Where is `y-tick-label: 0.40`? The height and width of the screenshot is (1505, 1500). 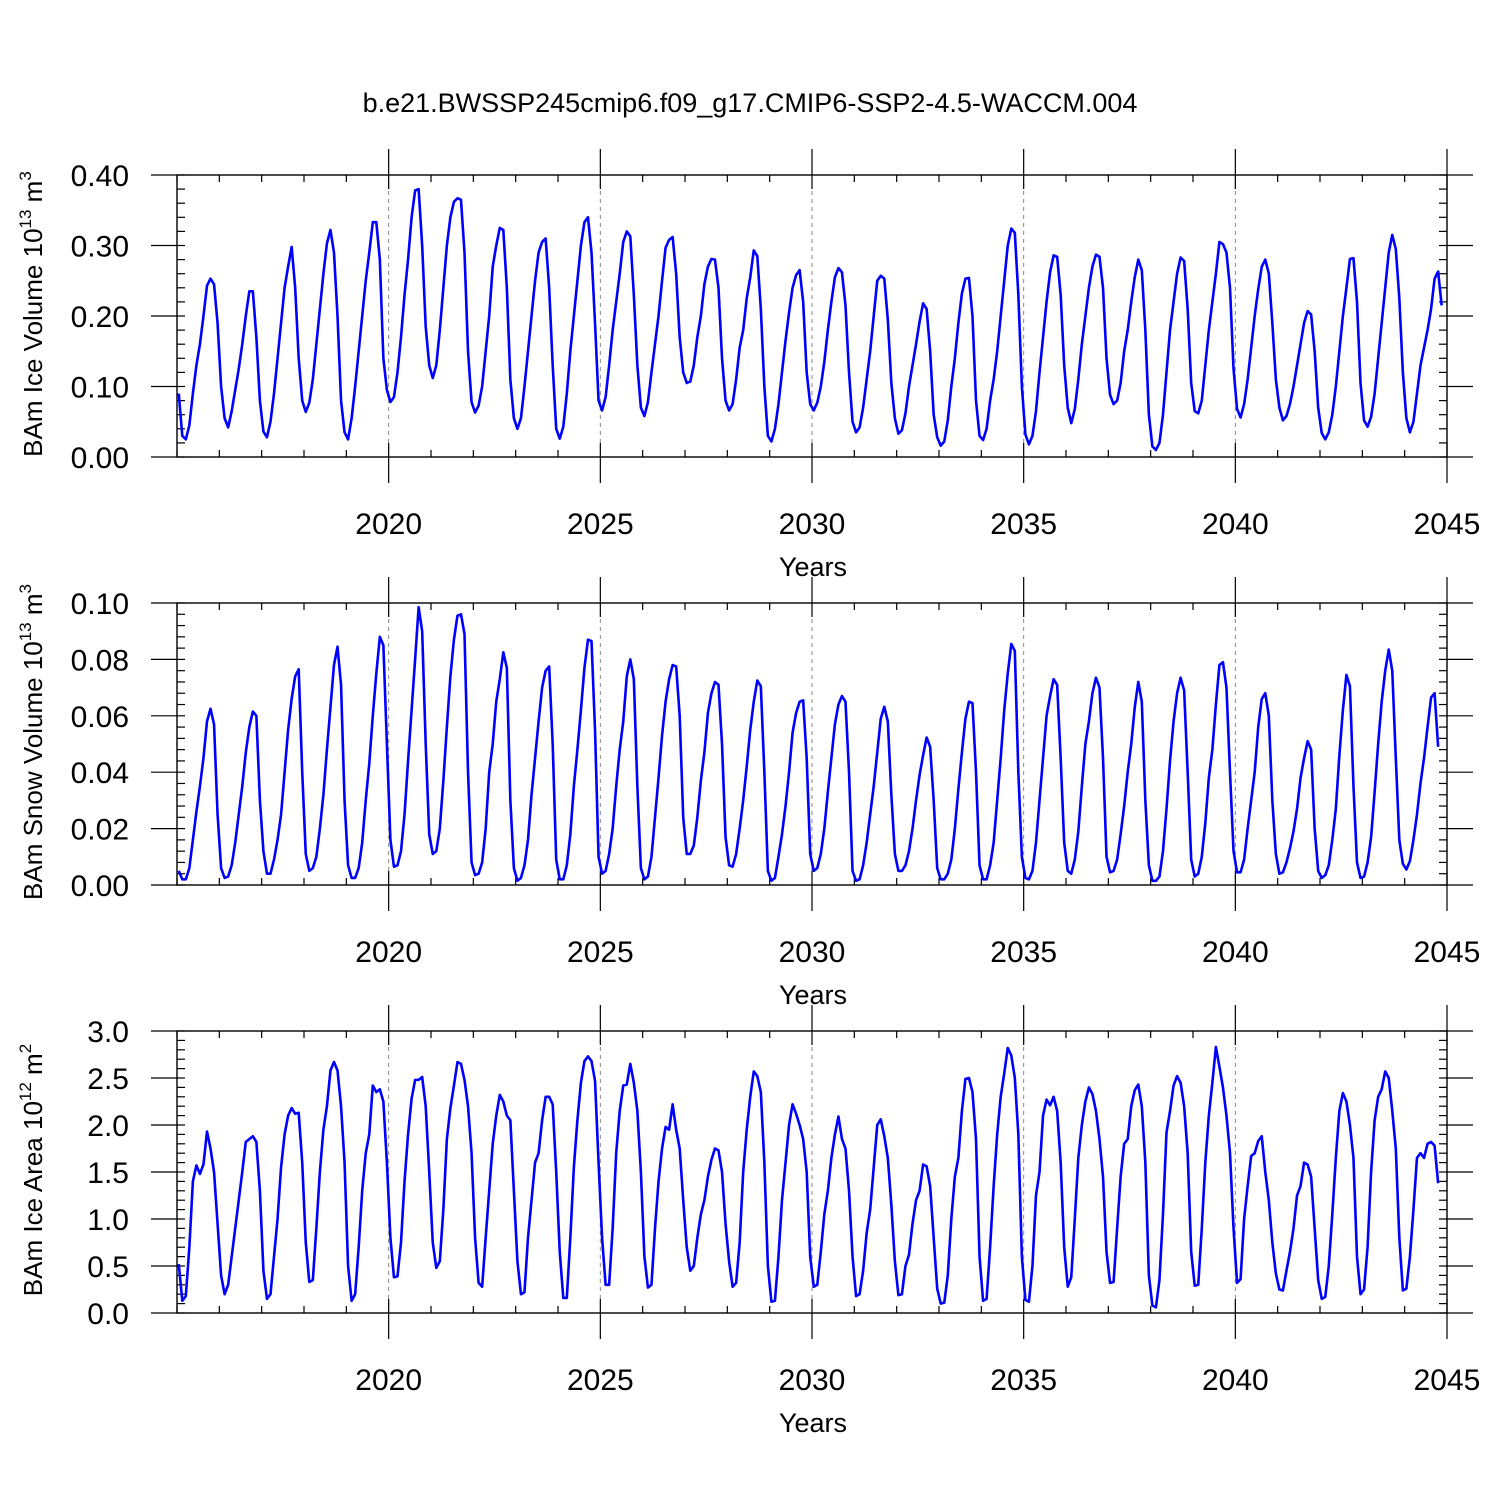 y-tick-label: 0.40 is located at coordinates (100, 176).